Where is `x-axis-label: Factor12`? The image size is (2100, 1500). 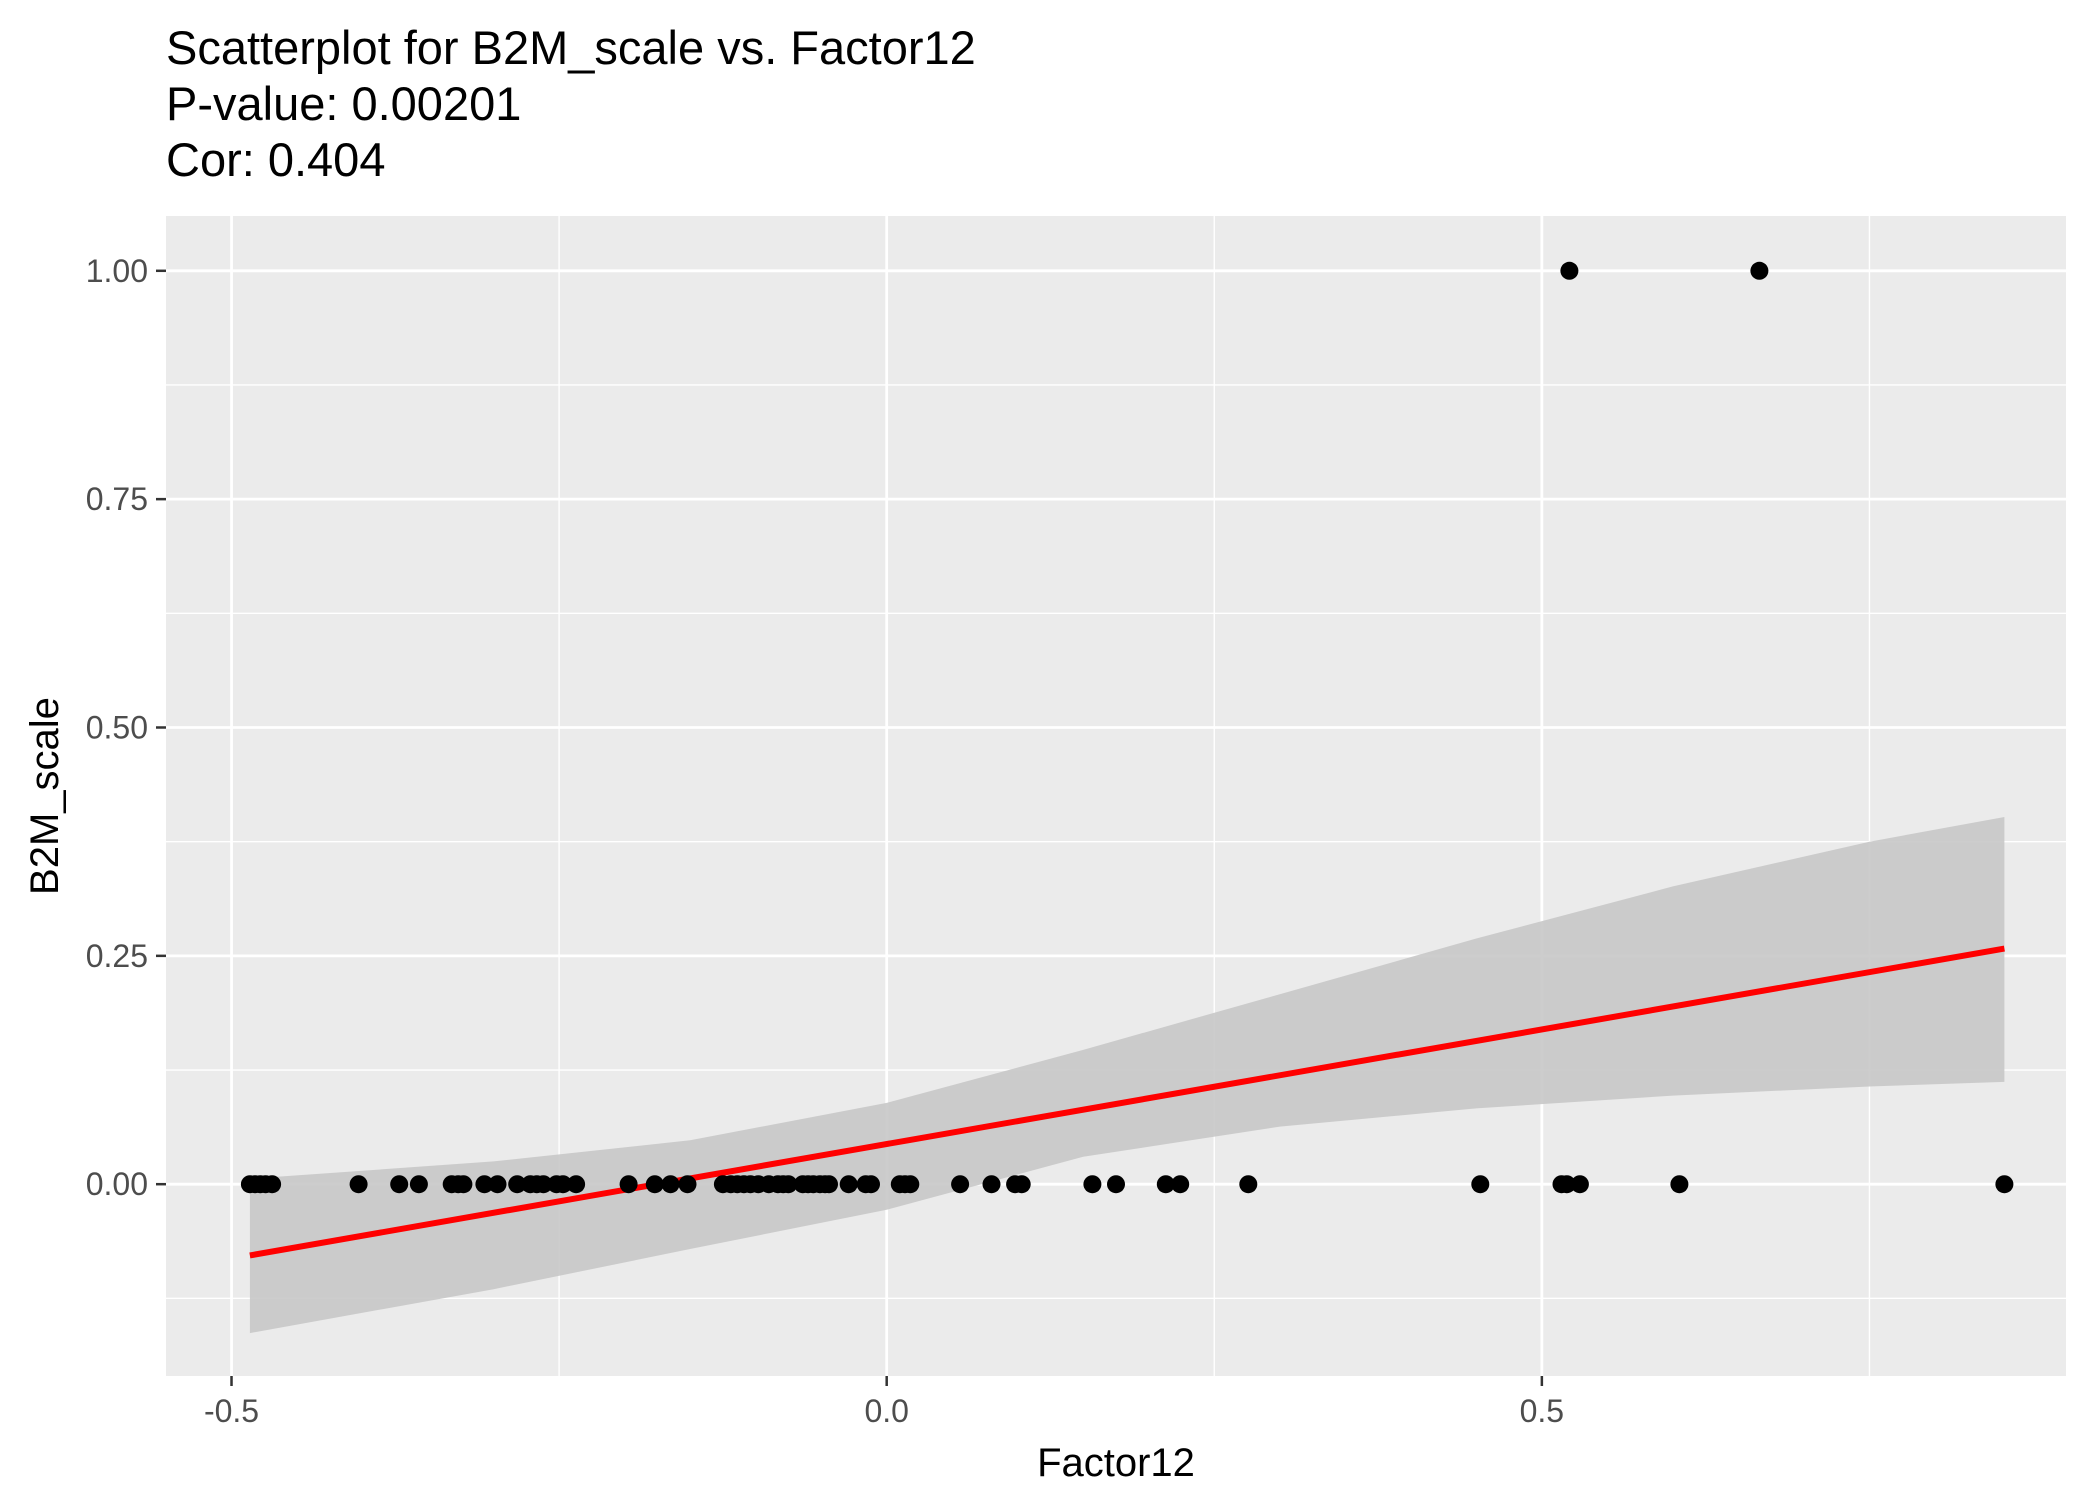
x-axis-label: Factor12 is located at coordinates (1116, 1463).